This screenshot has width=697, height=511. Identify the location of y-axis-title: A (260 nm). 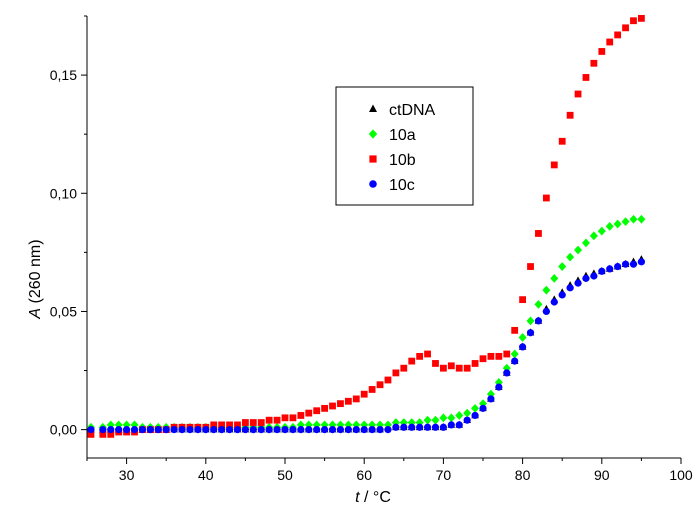
(35, 279).